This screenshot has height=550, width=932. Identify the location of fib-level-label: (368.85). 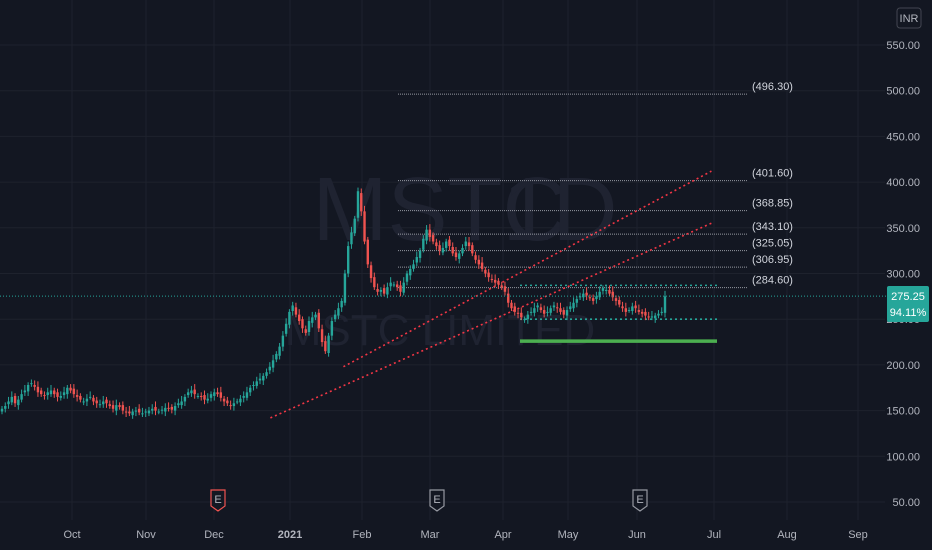
(772, 204).